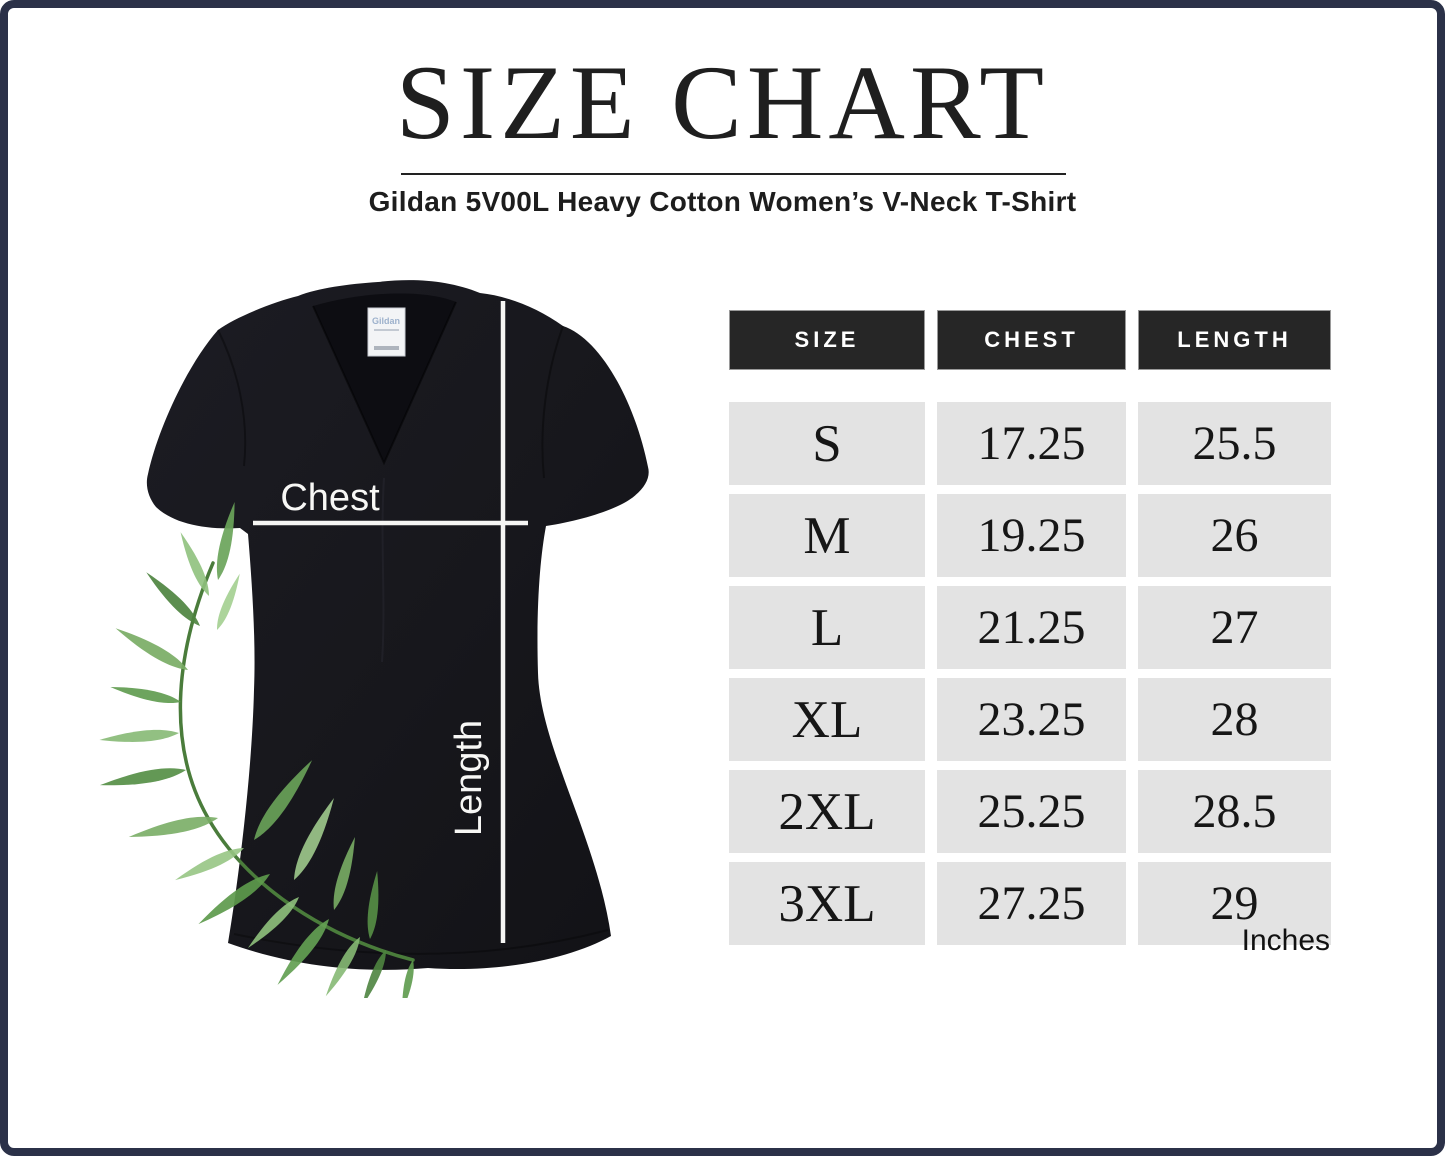  I want to click on table-cell-chest: 19.25, so click(1031, 535).